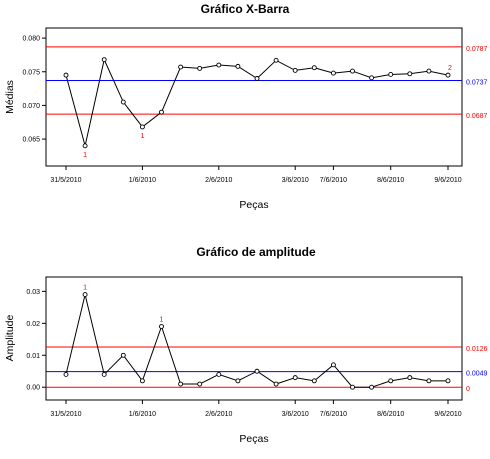  Describe the element at coordinates (31, 106) in the screenshot. I see `xbar-ytick-label: 0.070` at that location.